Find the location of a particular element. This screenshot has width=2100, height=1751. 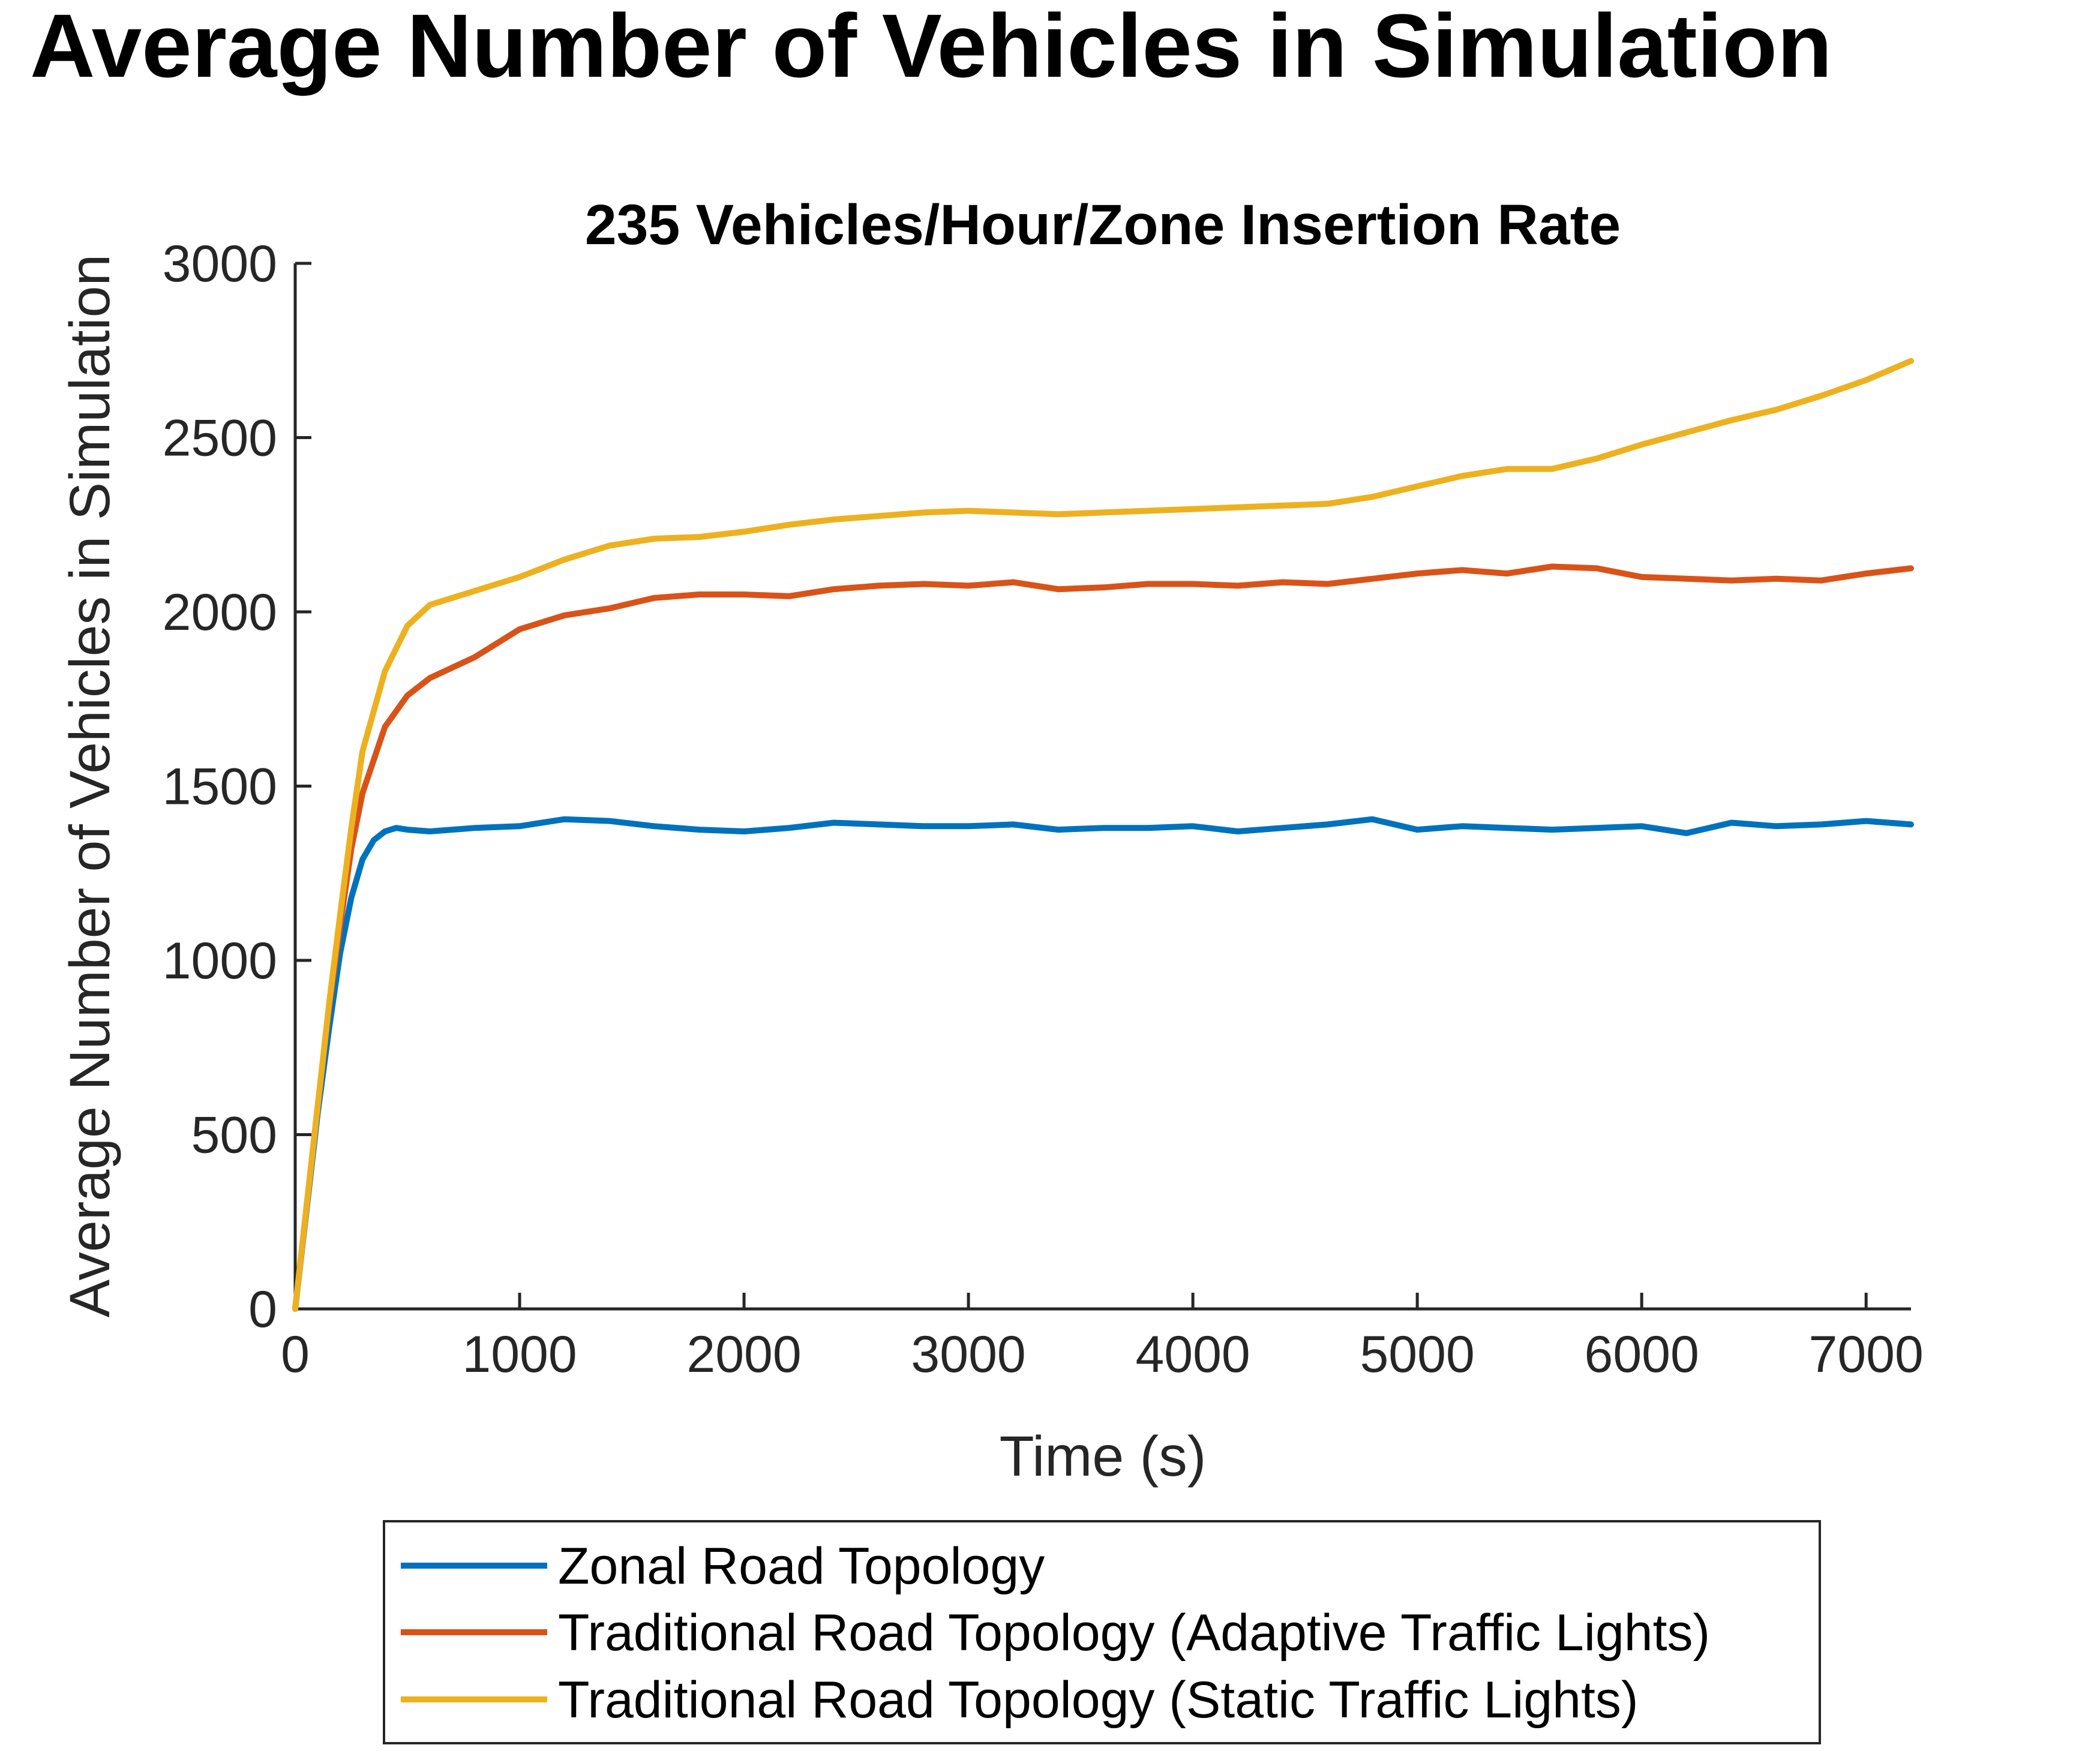

x-tick-label: 4000 is located at coordinates (1192, 1354).